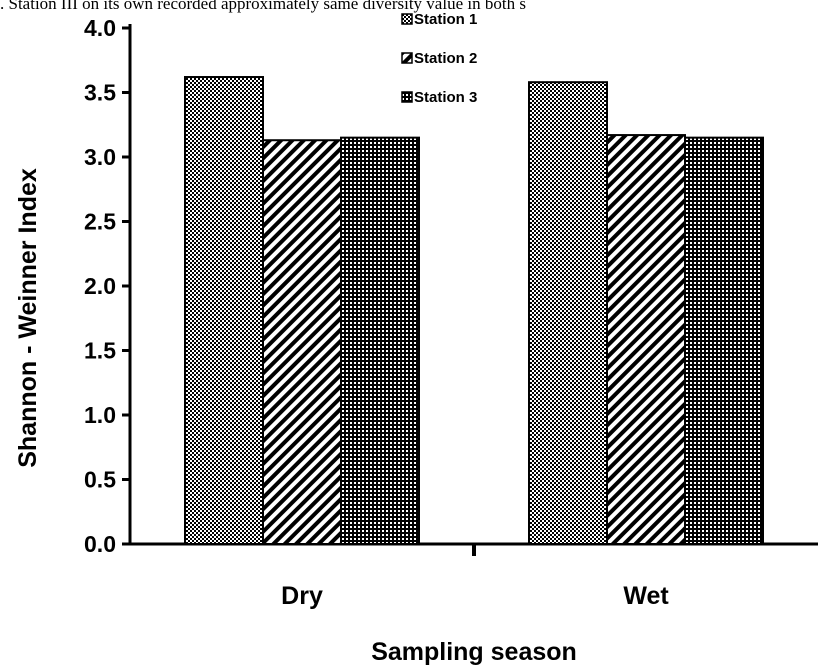 The height and width of the screenshot is (668, 818). I want to click on legend-label: Station 1, so click(445, 19).